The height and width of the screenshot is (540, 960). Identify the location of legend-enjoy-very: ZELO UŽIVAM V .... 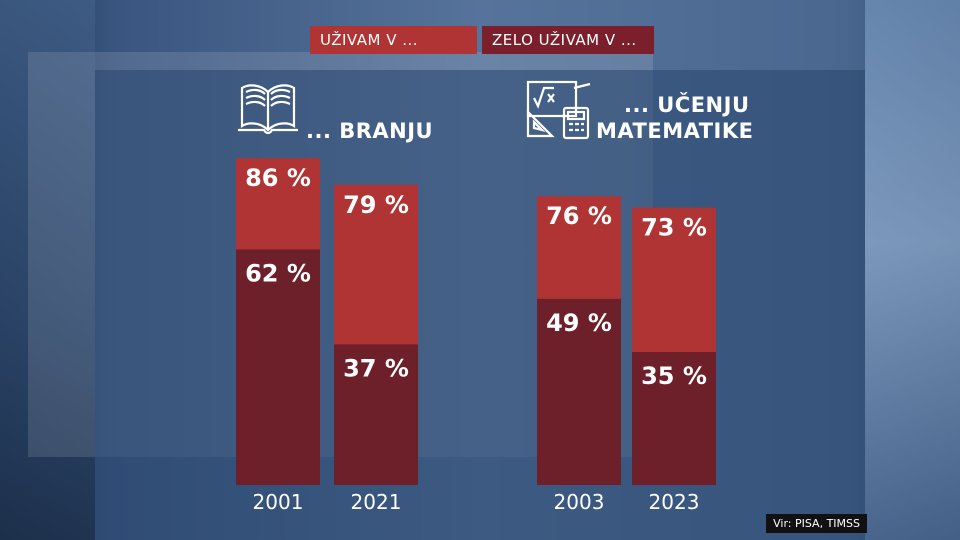
(568, 40).